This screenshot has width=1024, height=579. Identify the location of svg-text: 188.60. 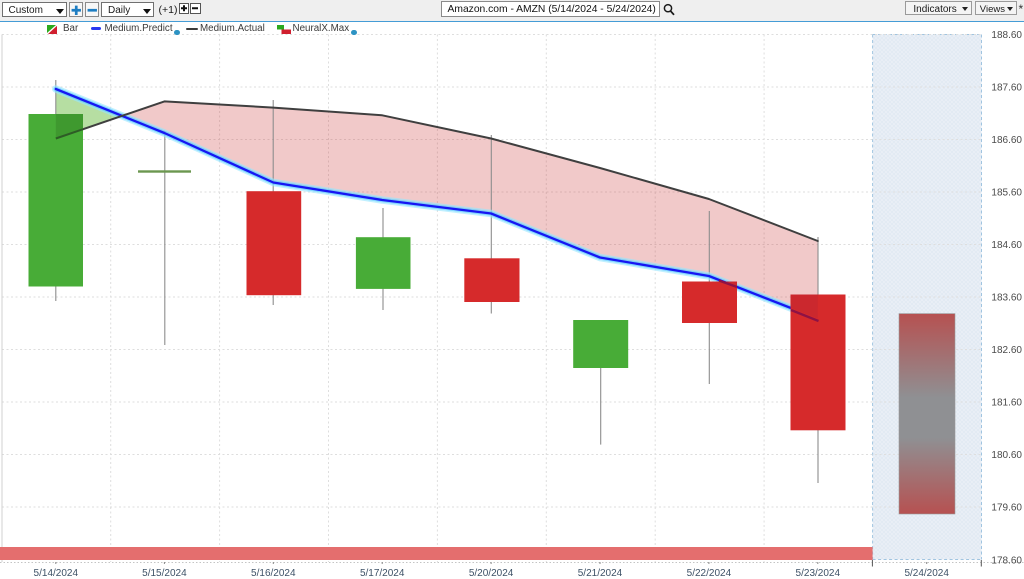
(1006, 35).